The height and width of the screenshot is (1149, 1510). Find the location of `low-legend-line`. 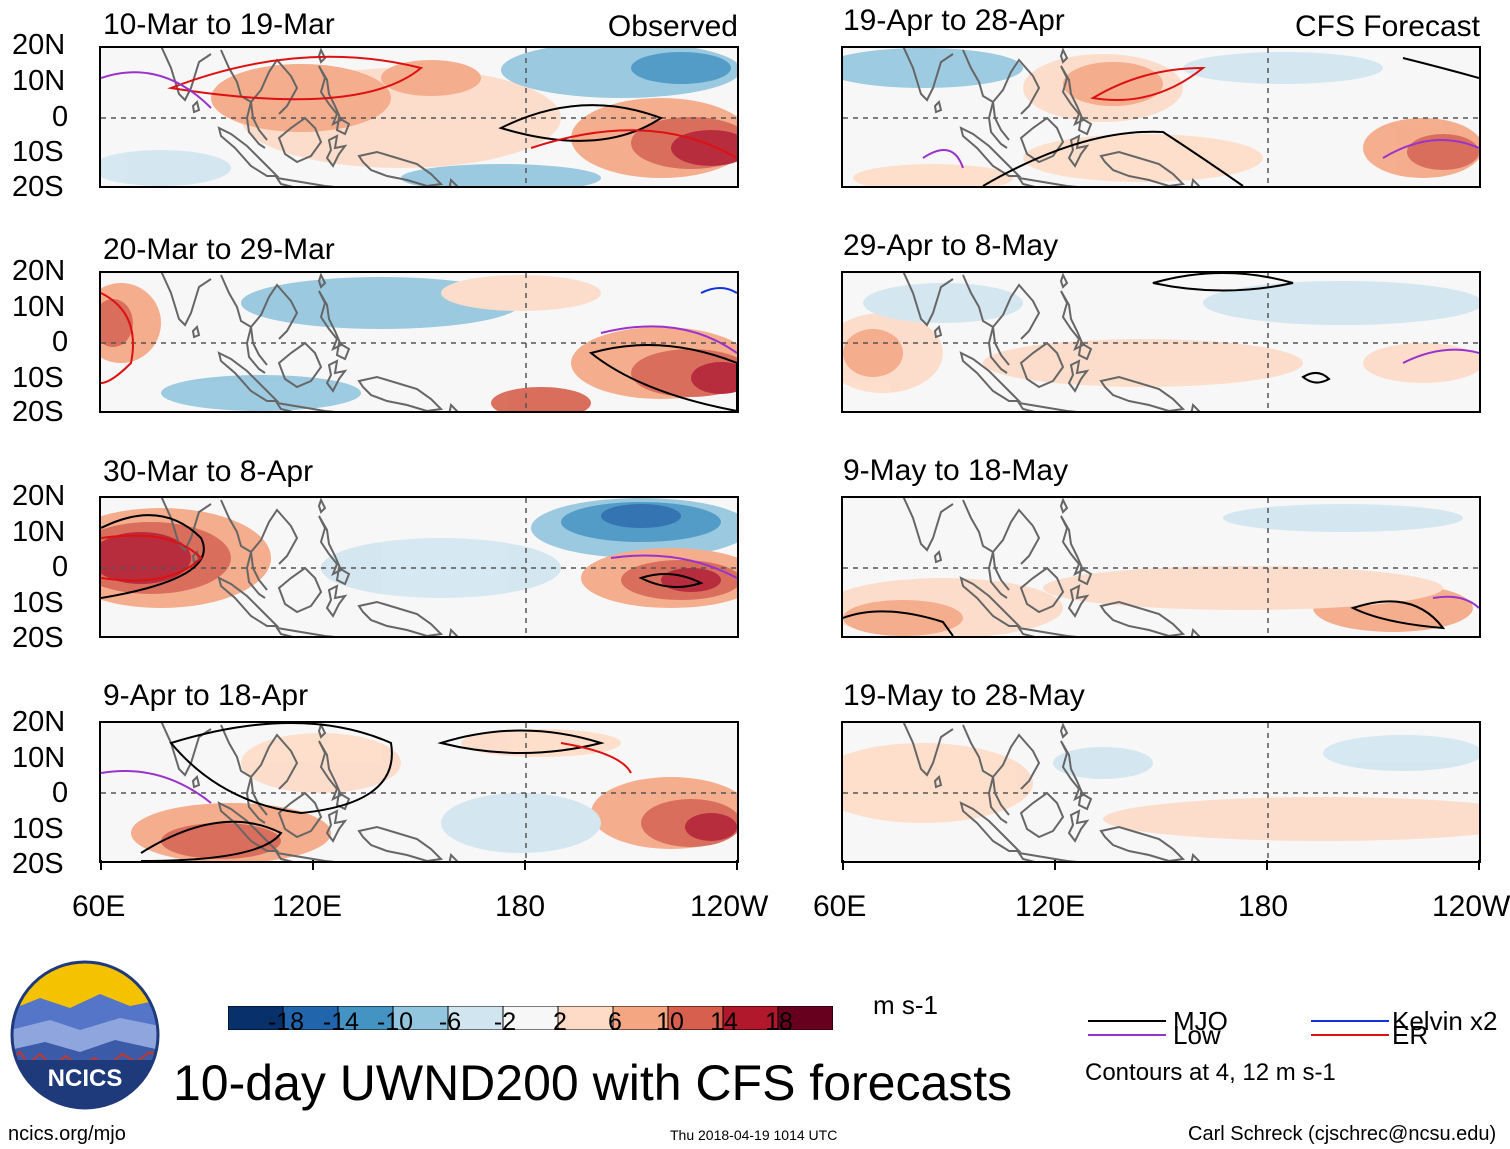

low-legend-line is located at coordinates (1127, 1035).